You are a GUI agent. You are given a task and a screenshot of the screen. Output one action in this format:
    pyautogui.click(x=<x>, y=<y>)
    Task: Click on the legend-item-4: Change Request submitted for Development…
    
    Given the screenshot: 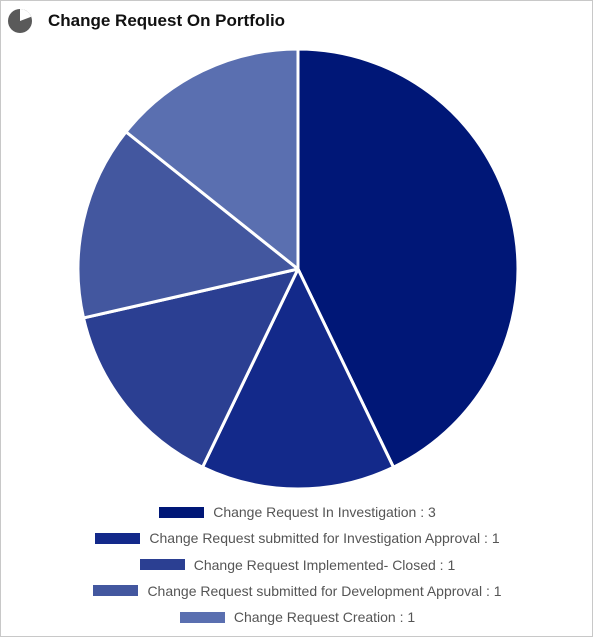 What is the action you would take?
    pyautogui.click(x=297, y=591)
    